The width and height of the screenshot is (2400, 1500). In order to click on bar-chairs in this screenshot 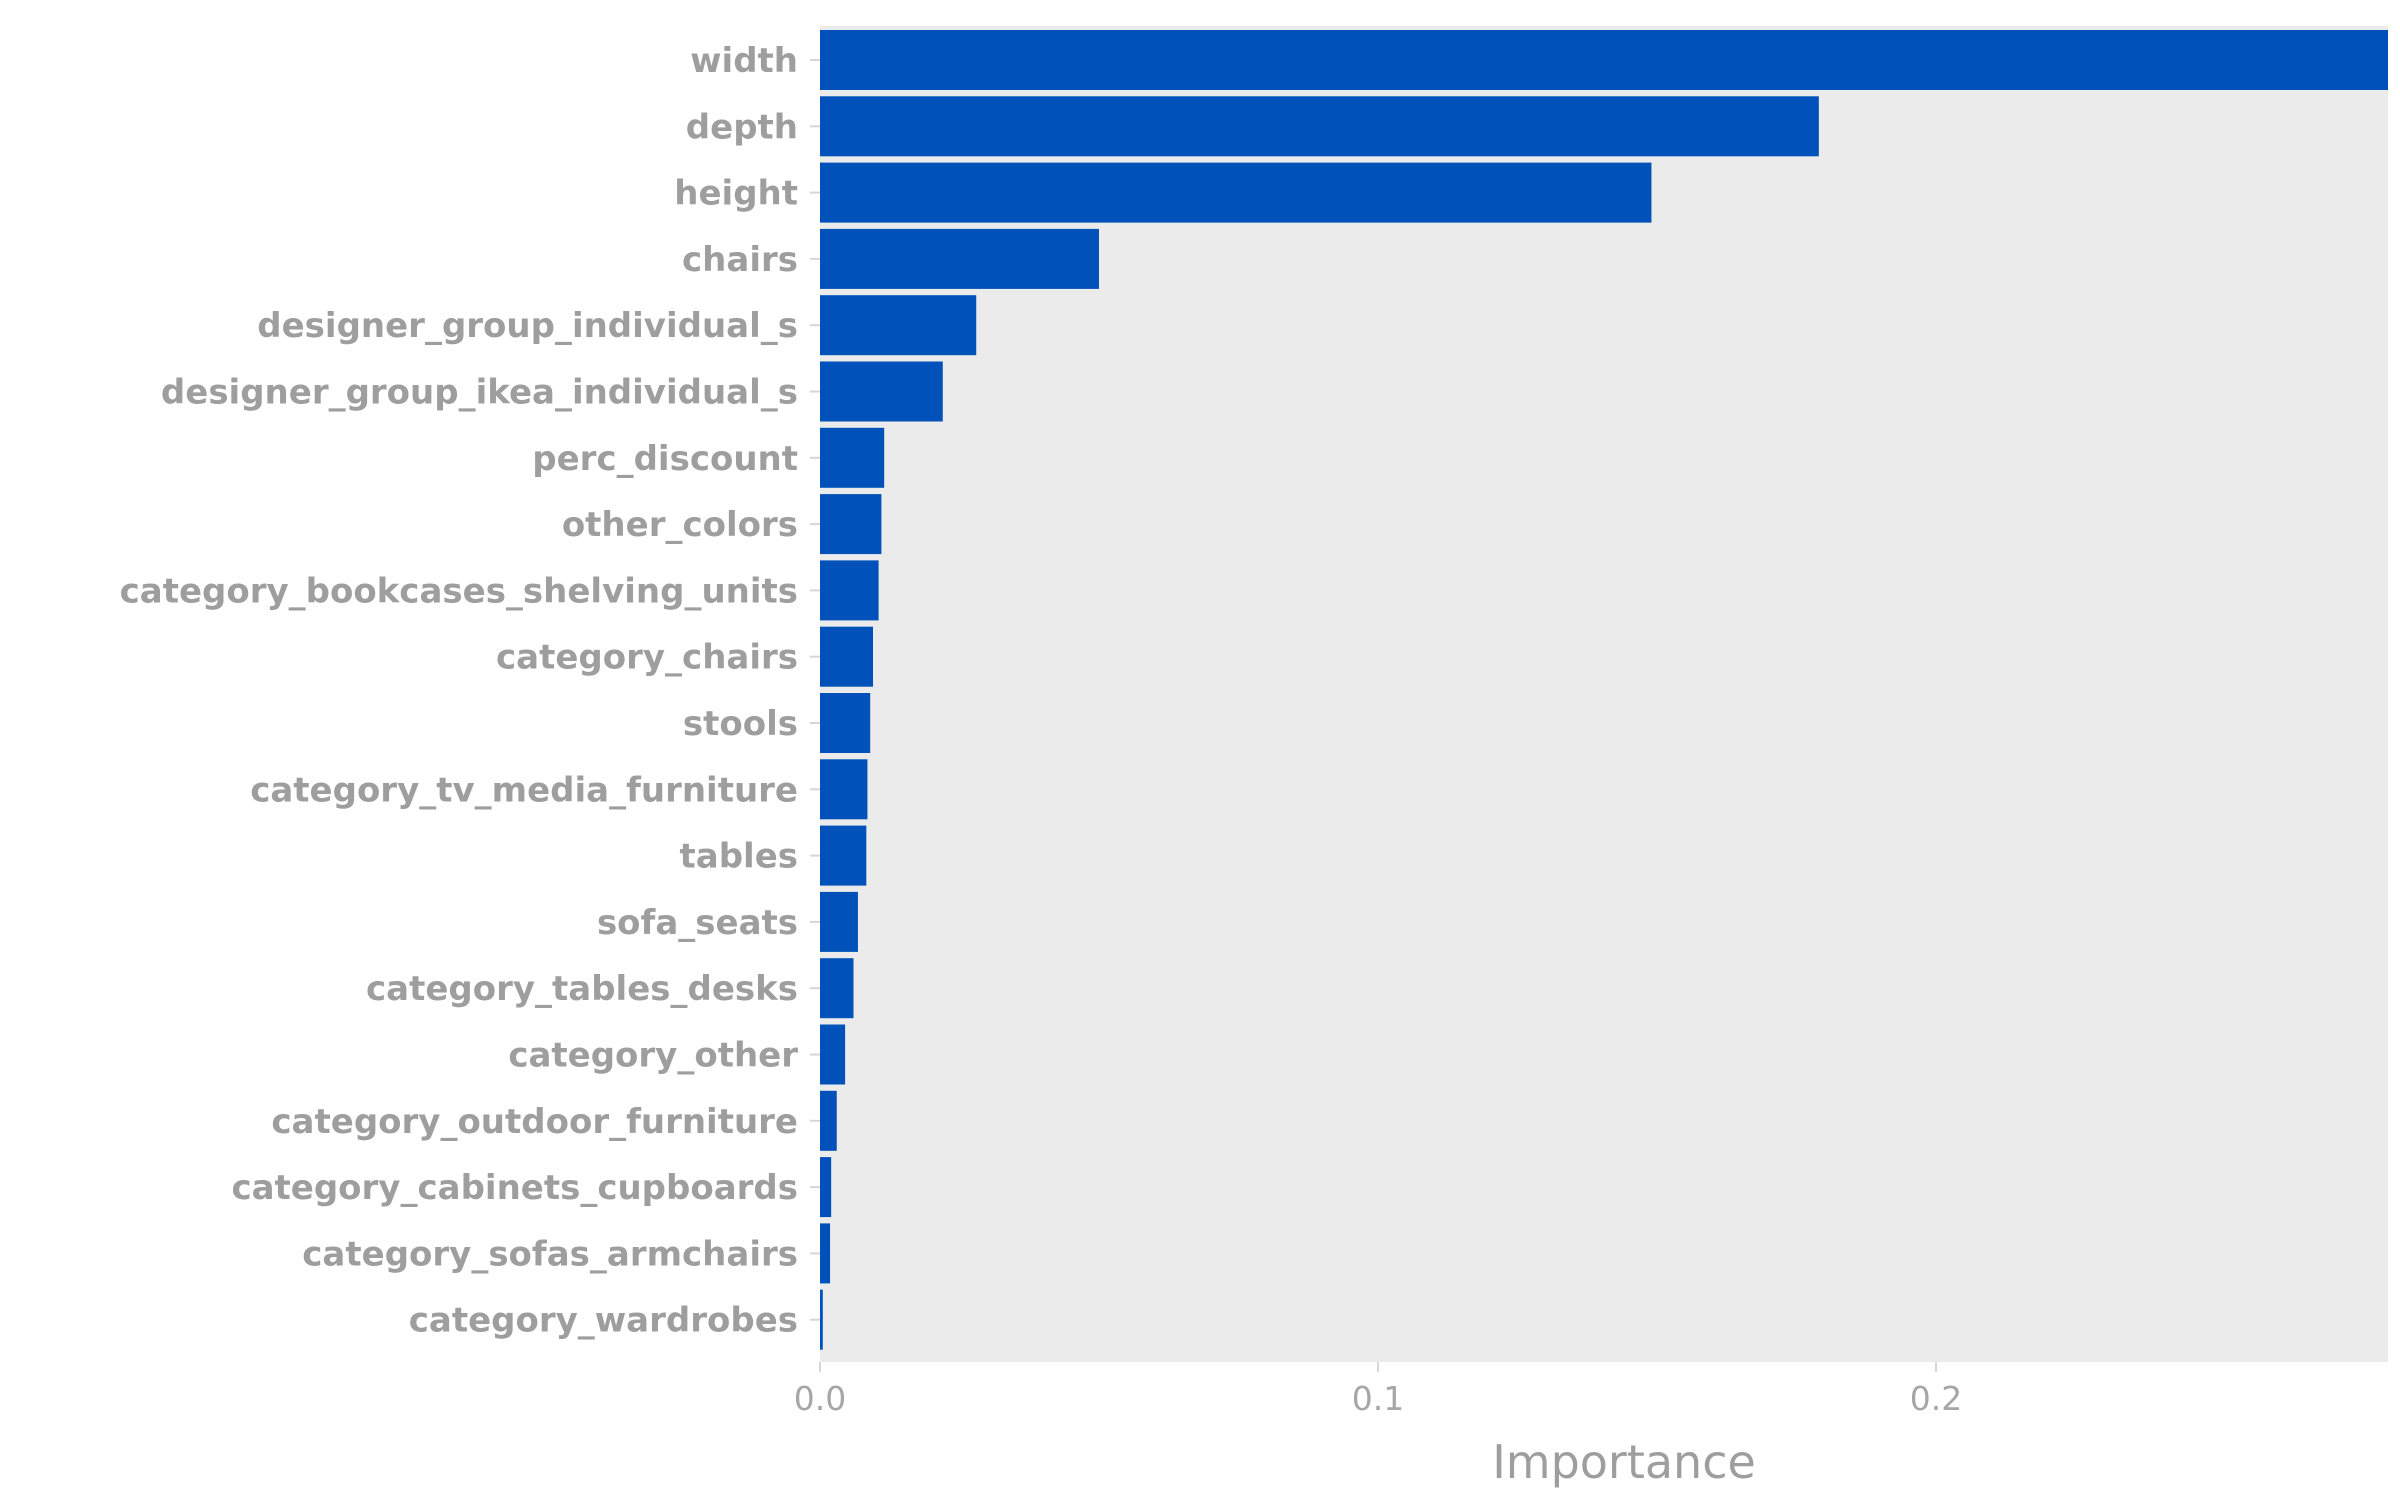, I will do `click(960, 258)`.